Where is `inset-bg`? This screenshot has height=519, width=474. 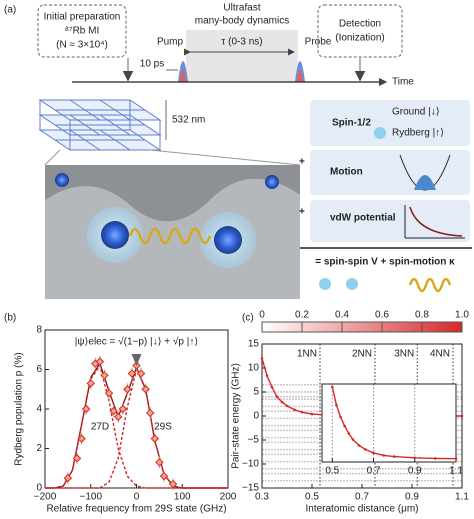
inset-bg is located at coordinates (389, 423).